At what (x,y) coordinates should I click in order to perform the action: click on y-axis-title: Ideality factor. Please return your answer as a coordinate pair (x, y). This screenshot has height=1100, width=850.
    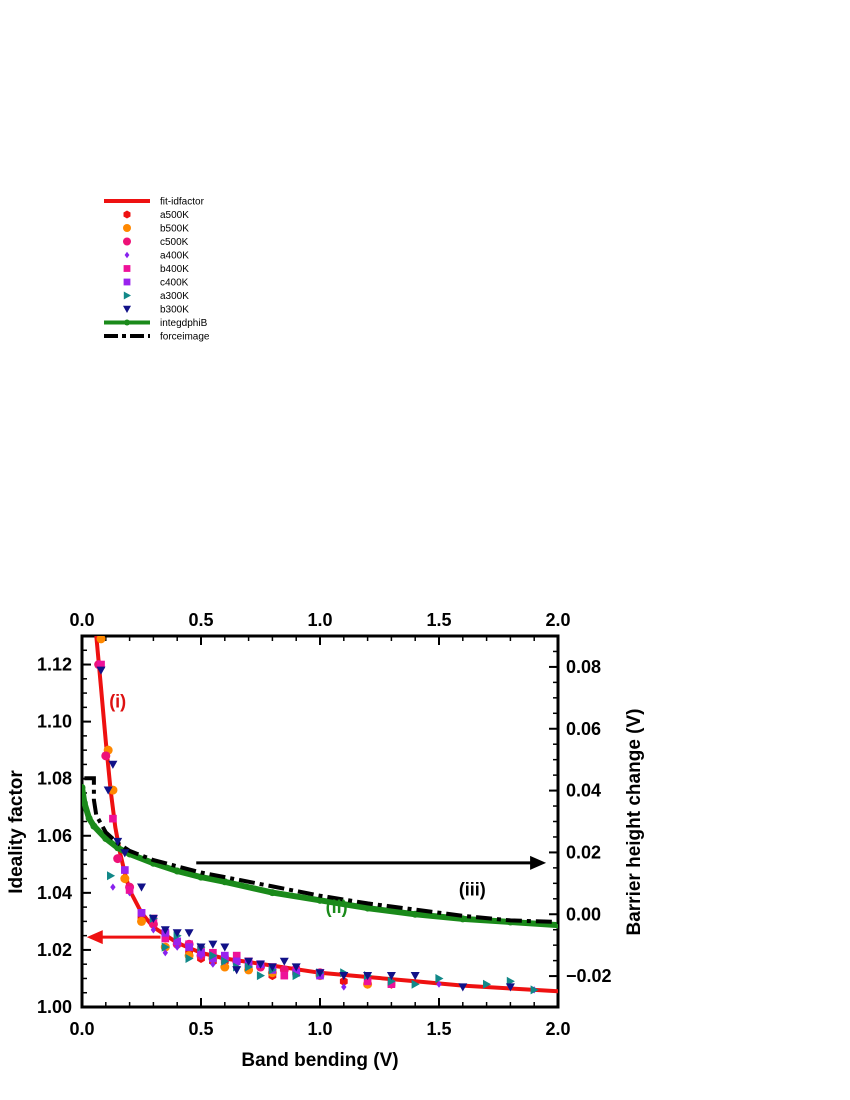
    Looking at the image, I should click on (16, 832).